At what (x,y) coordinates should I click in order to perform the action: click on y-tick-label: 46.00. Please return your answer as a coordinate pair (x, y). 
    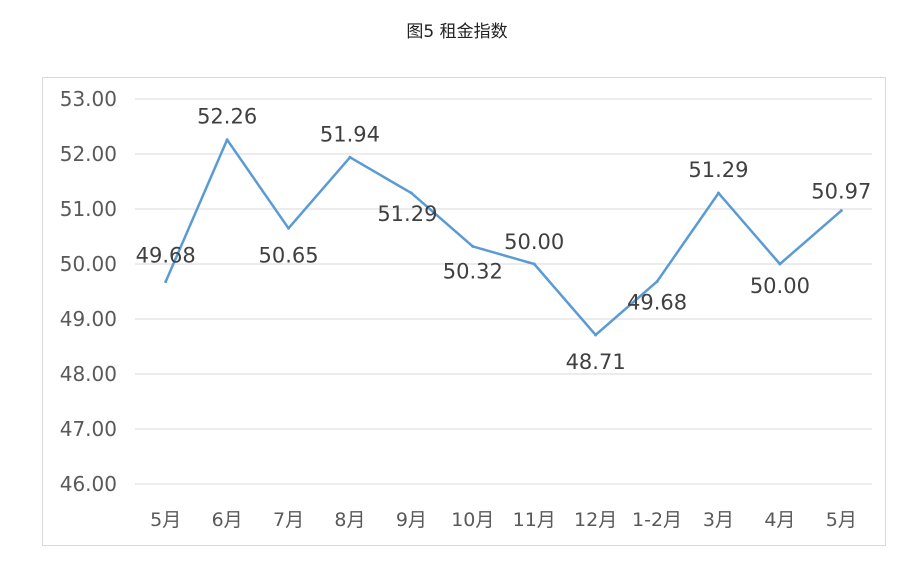
    Looking at the image, I should click on (88, 484).